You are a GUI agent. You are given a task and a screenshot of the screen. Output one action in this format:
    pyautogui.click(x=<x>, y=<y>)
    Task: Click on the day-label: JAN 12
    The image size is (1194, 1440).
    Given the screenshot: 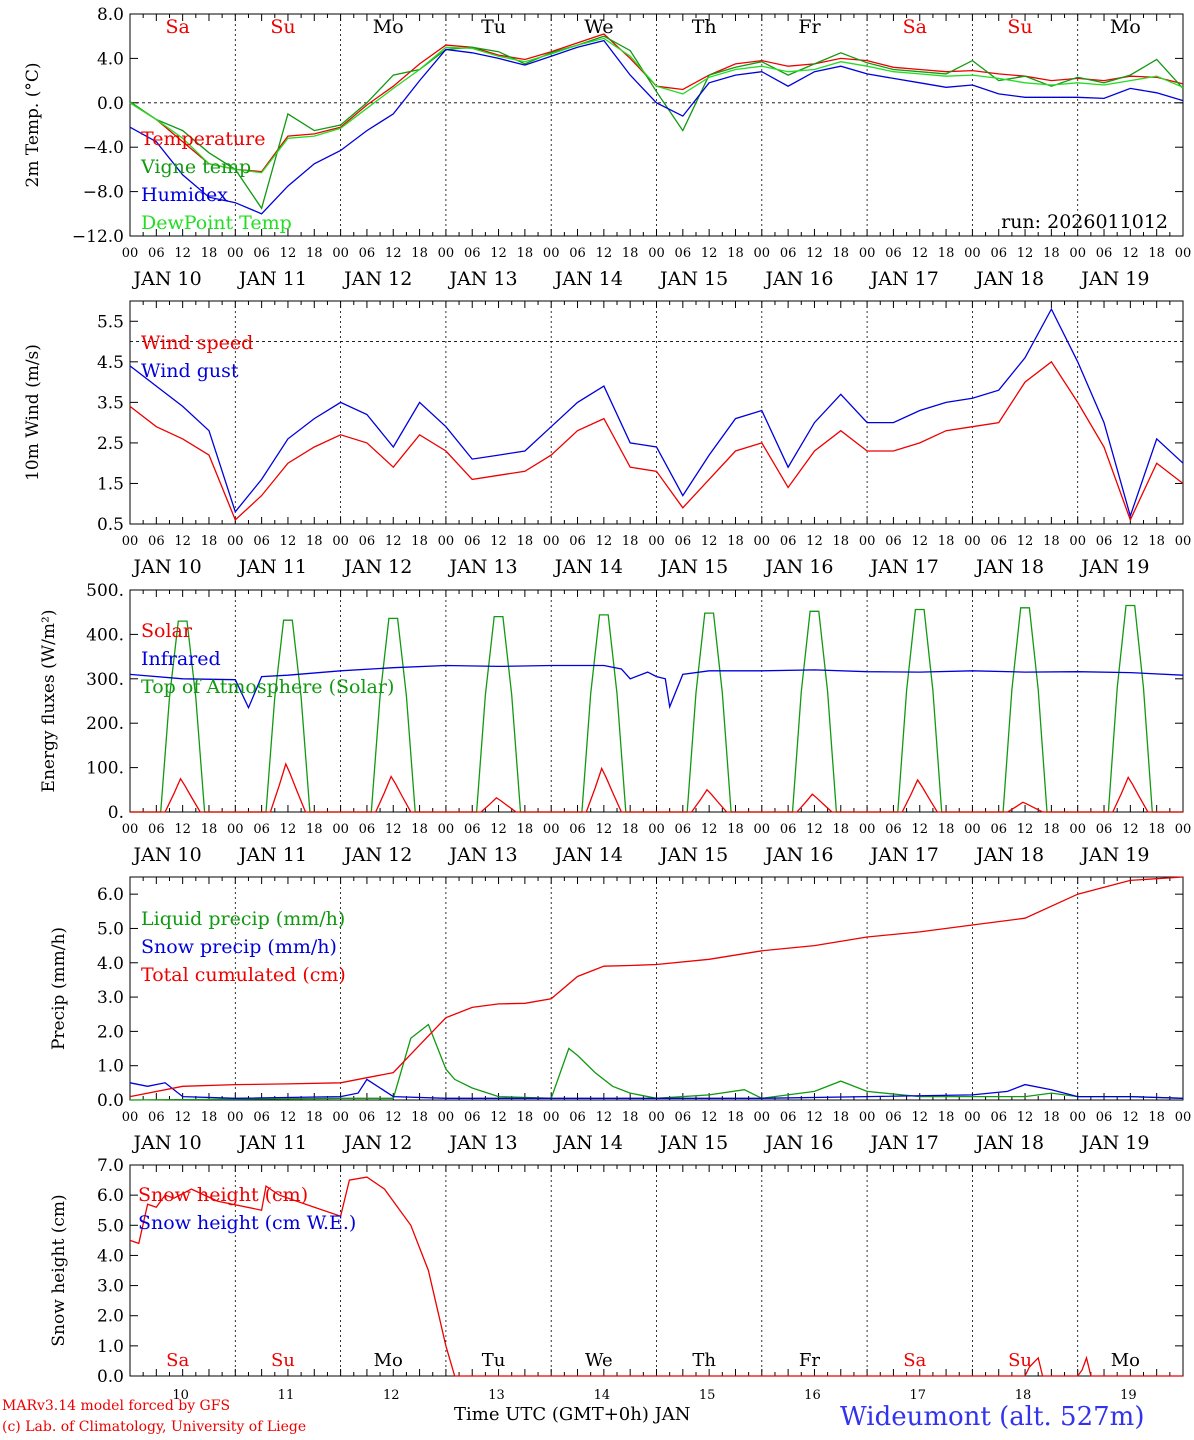 What is the action you would take?
    pyautogui.click(x=377, y=567)
    